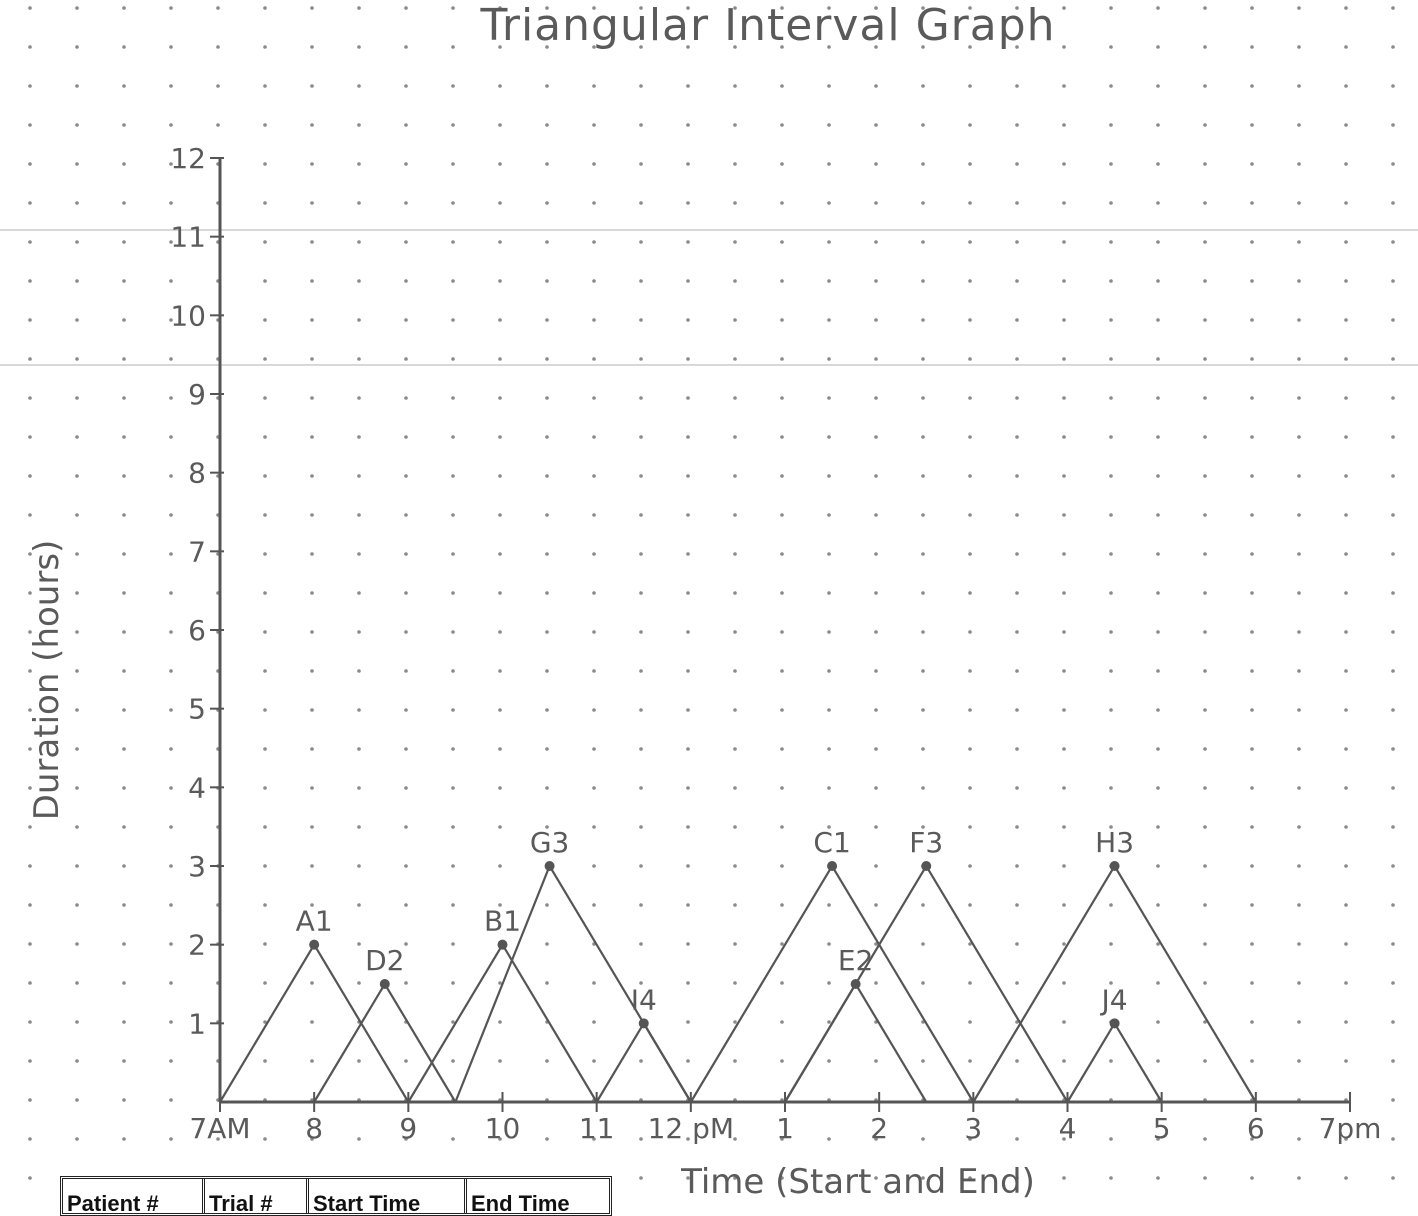 The height and width of the screenshot is (1216, 1418). What do you see at coordinates (550, 842) in the screenshot?
I see `triangle-label-g3: G3` at bounding box center [550, 842].